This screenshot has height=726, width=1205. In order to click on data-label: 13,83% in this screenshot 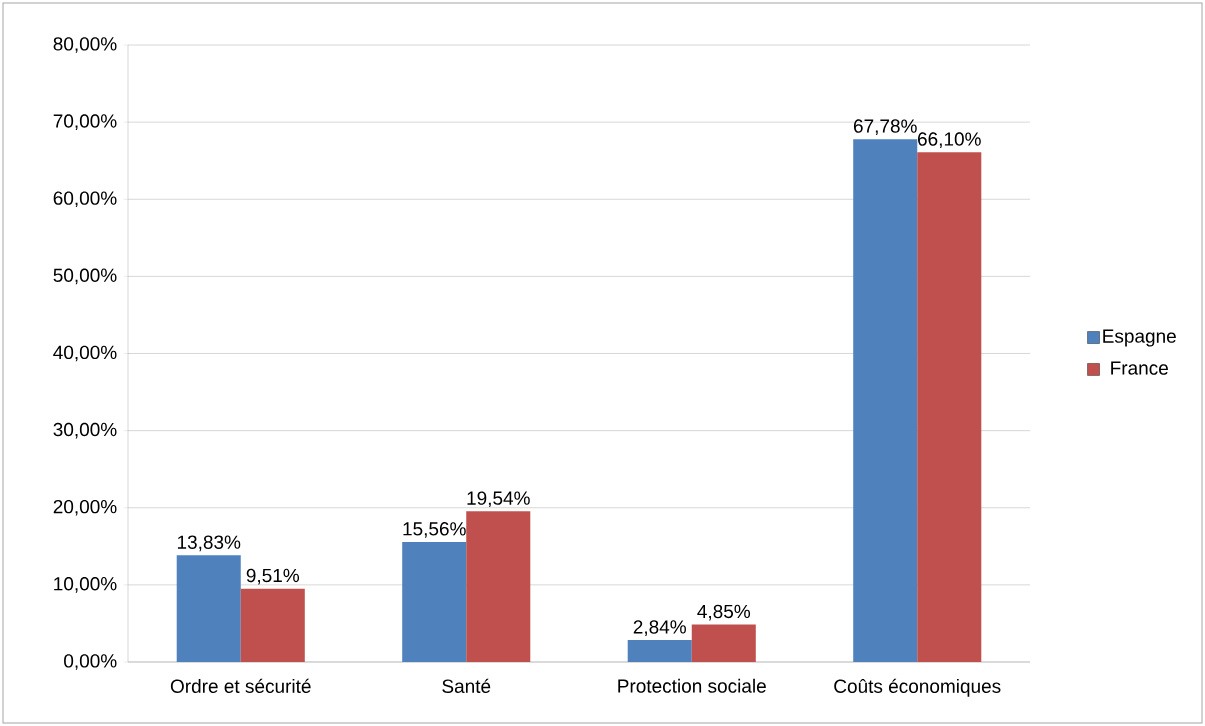, I will do `click(209, 543)`.